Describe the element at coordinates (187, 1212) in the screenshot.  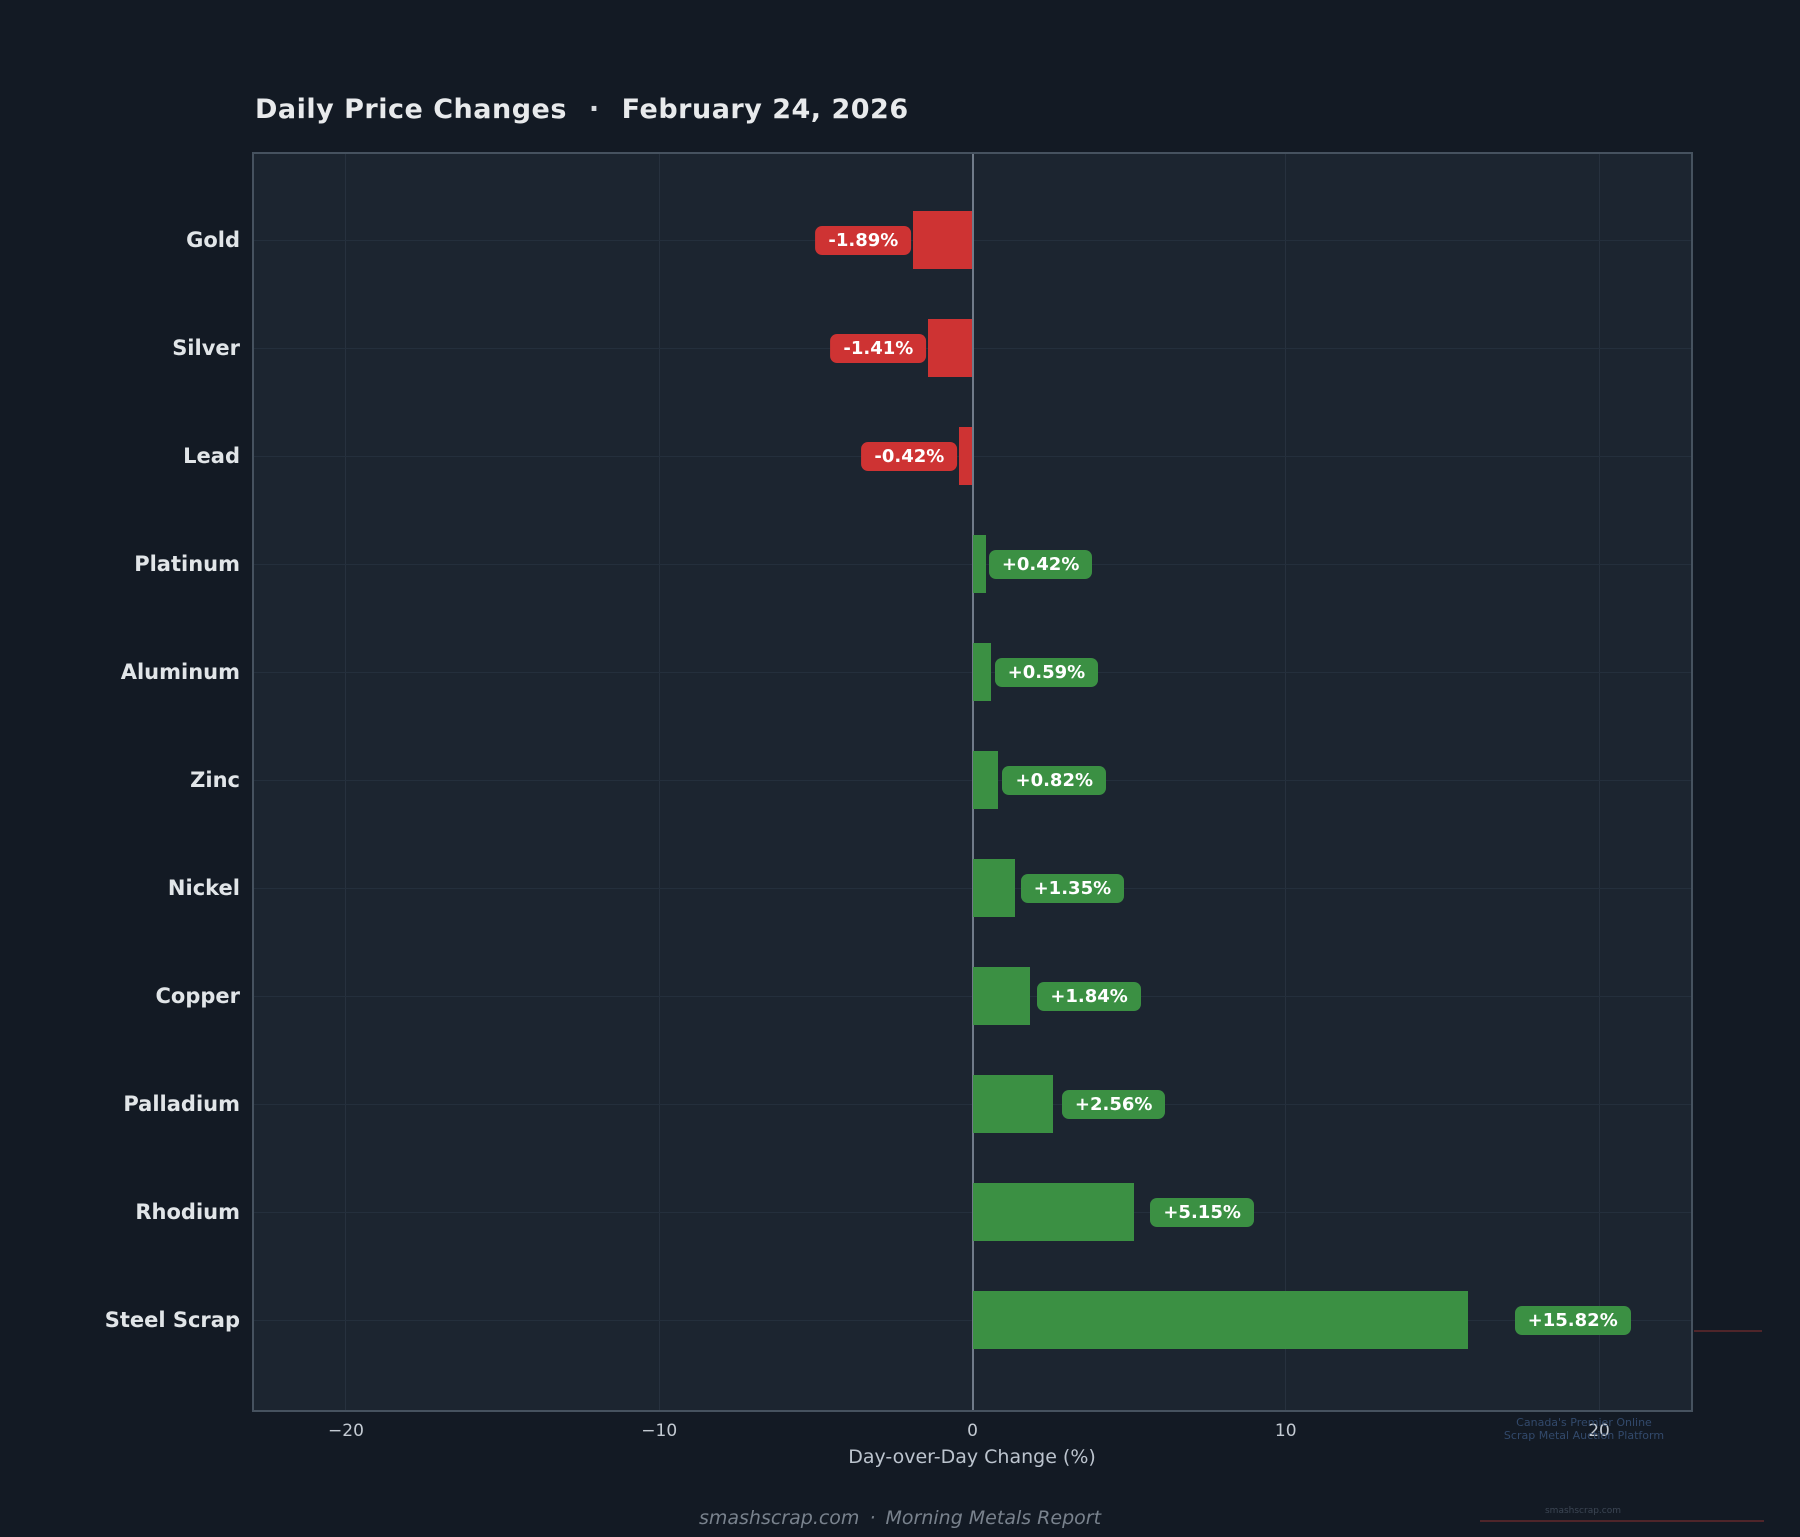
I see `y-label-rhodium: Rhodium` at that location.